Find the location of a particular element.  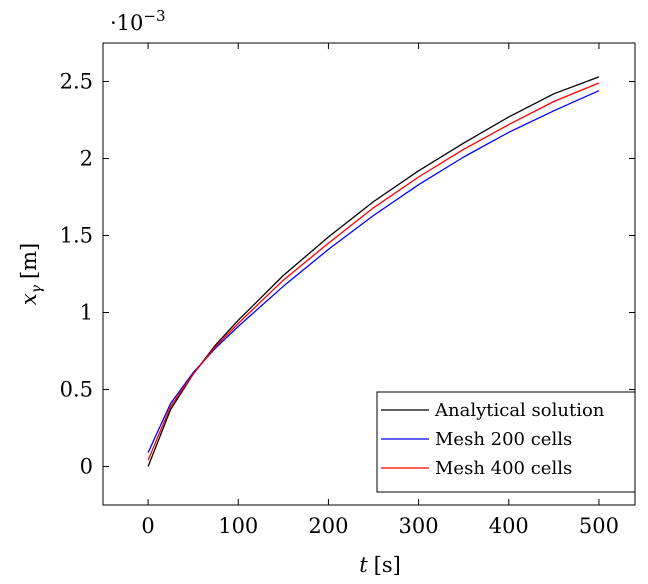

x-tick-label: 500 is located at coordinates (599, 526).